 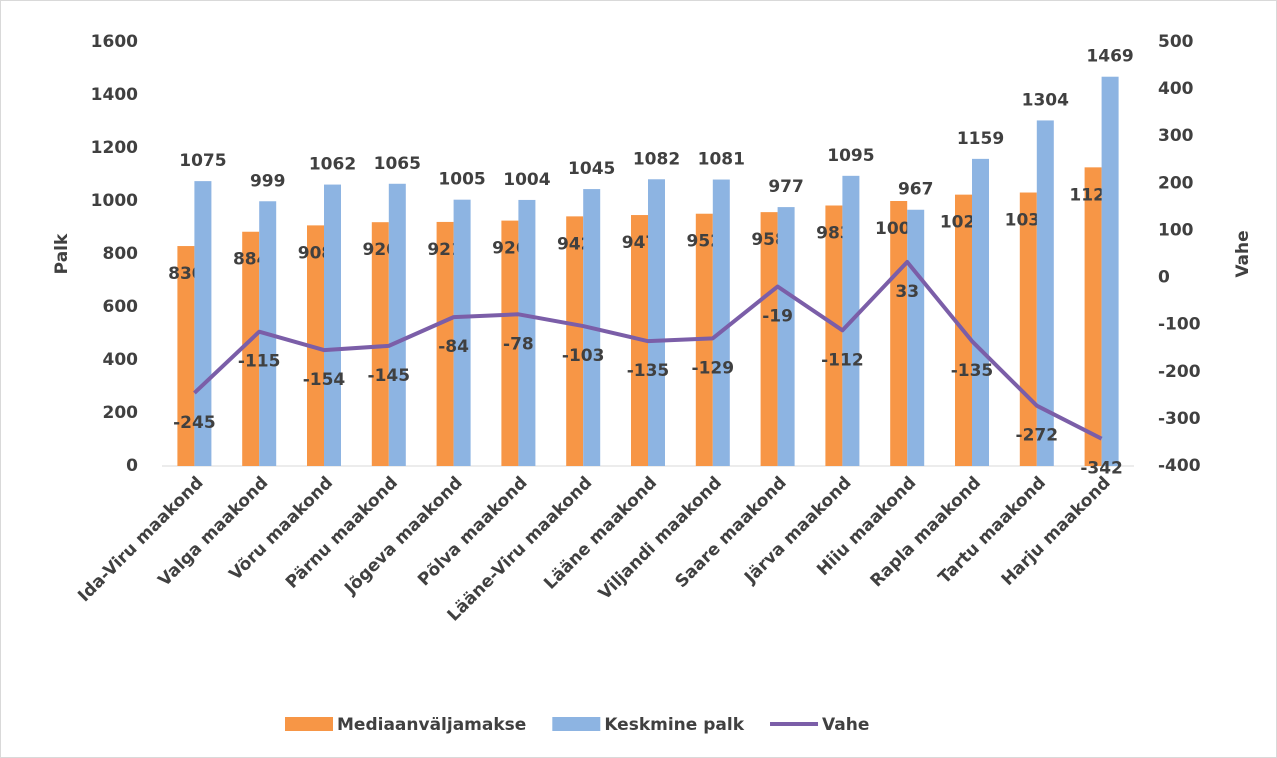 What do you see at coordinates (114, 42) in the screenshot?
I see `y-tick-label: 1600` at bounding box center [114, 42].